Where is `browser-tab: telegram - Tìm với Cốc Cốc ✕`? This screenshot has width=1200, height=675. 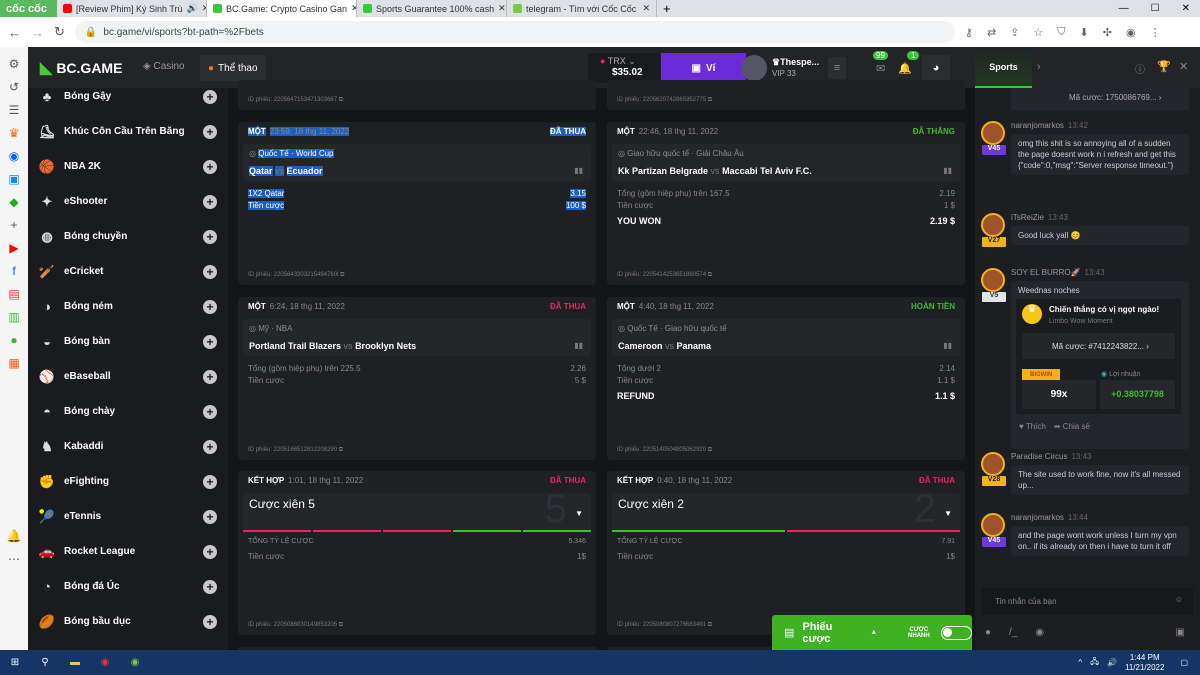 browser-tab: telegram - Tìm với Cốc Cốc ✕ is located at coordinates (582, 8).